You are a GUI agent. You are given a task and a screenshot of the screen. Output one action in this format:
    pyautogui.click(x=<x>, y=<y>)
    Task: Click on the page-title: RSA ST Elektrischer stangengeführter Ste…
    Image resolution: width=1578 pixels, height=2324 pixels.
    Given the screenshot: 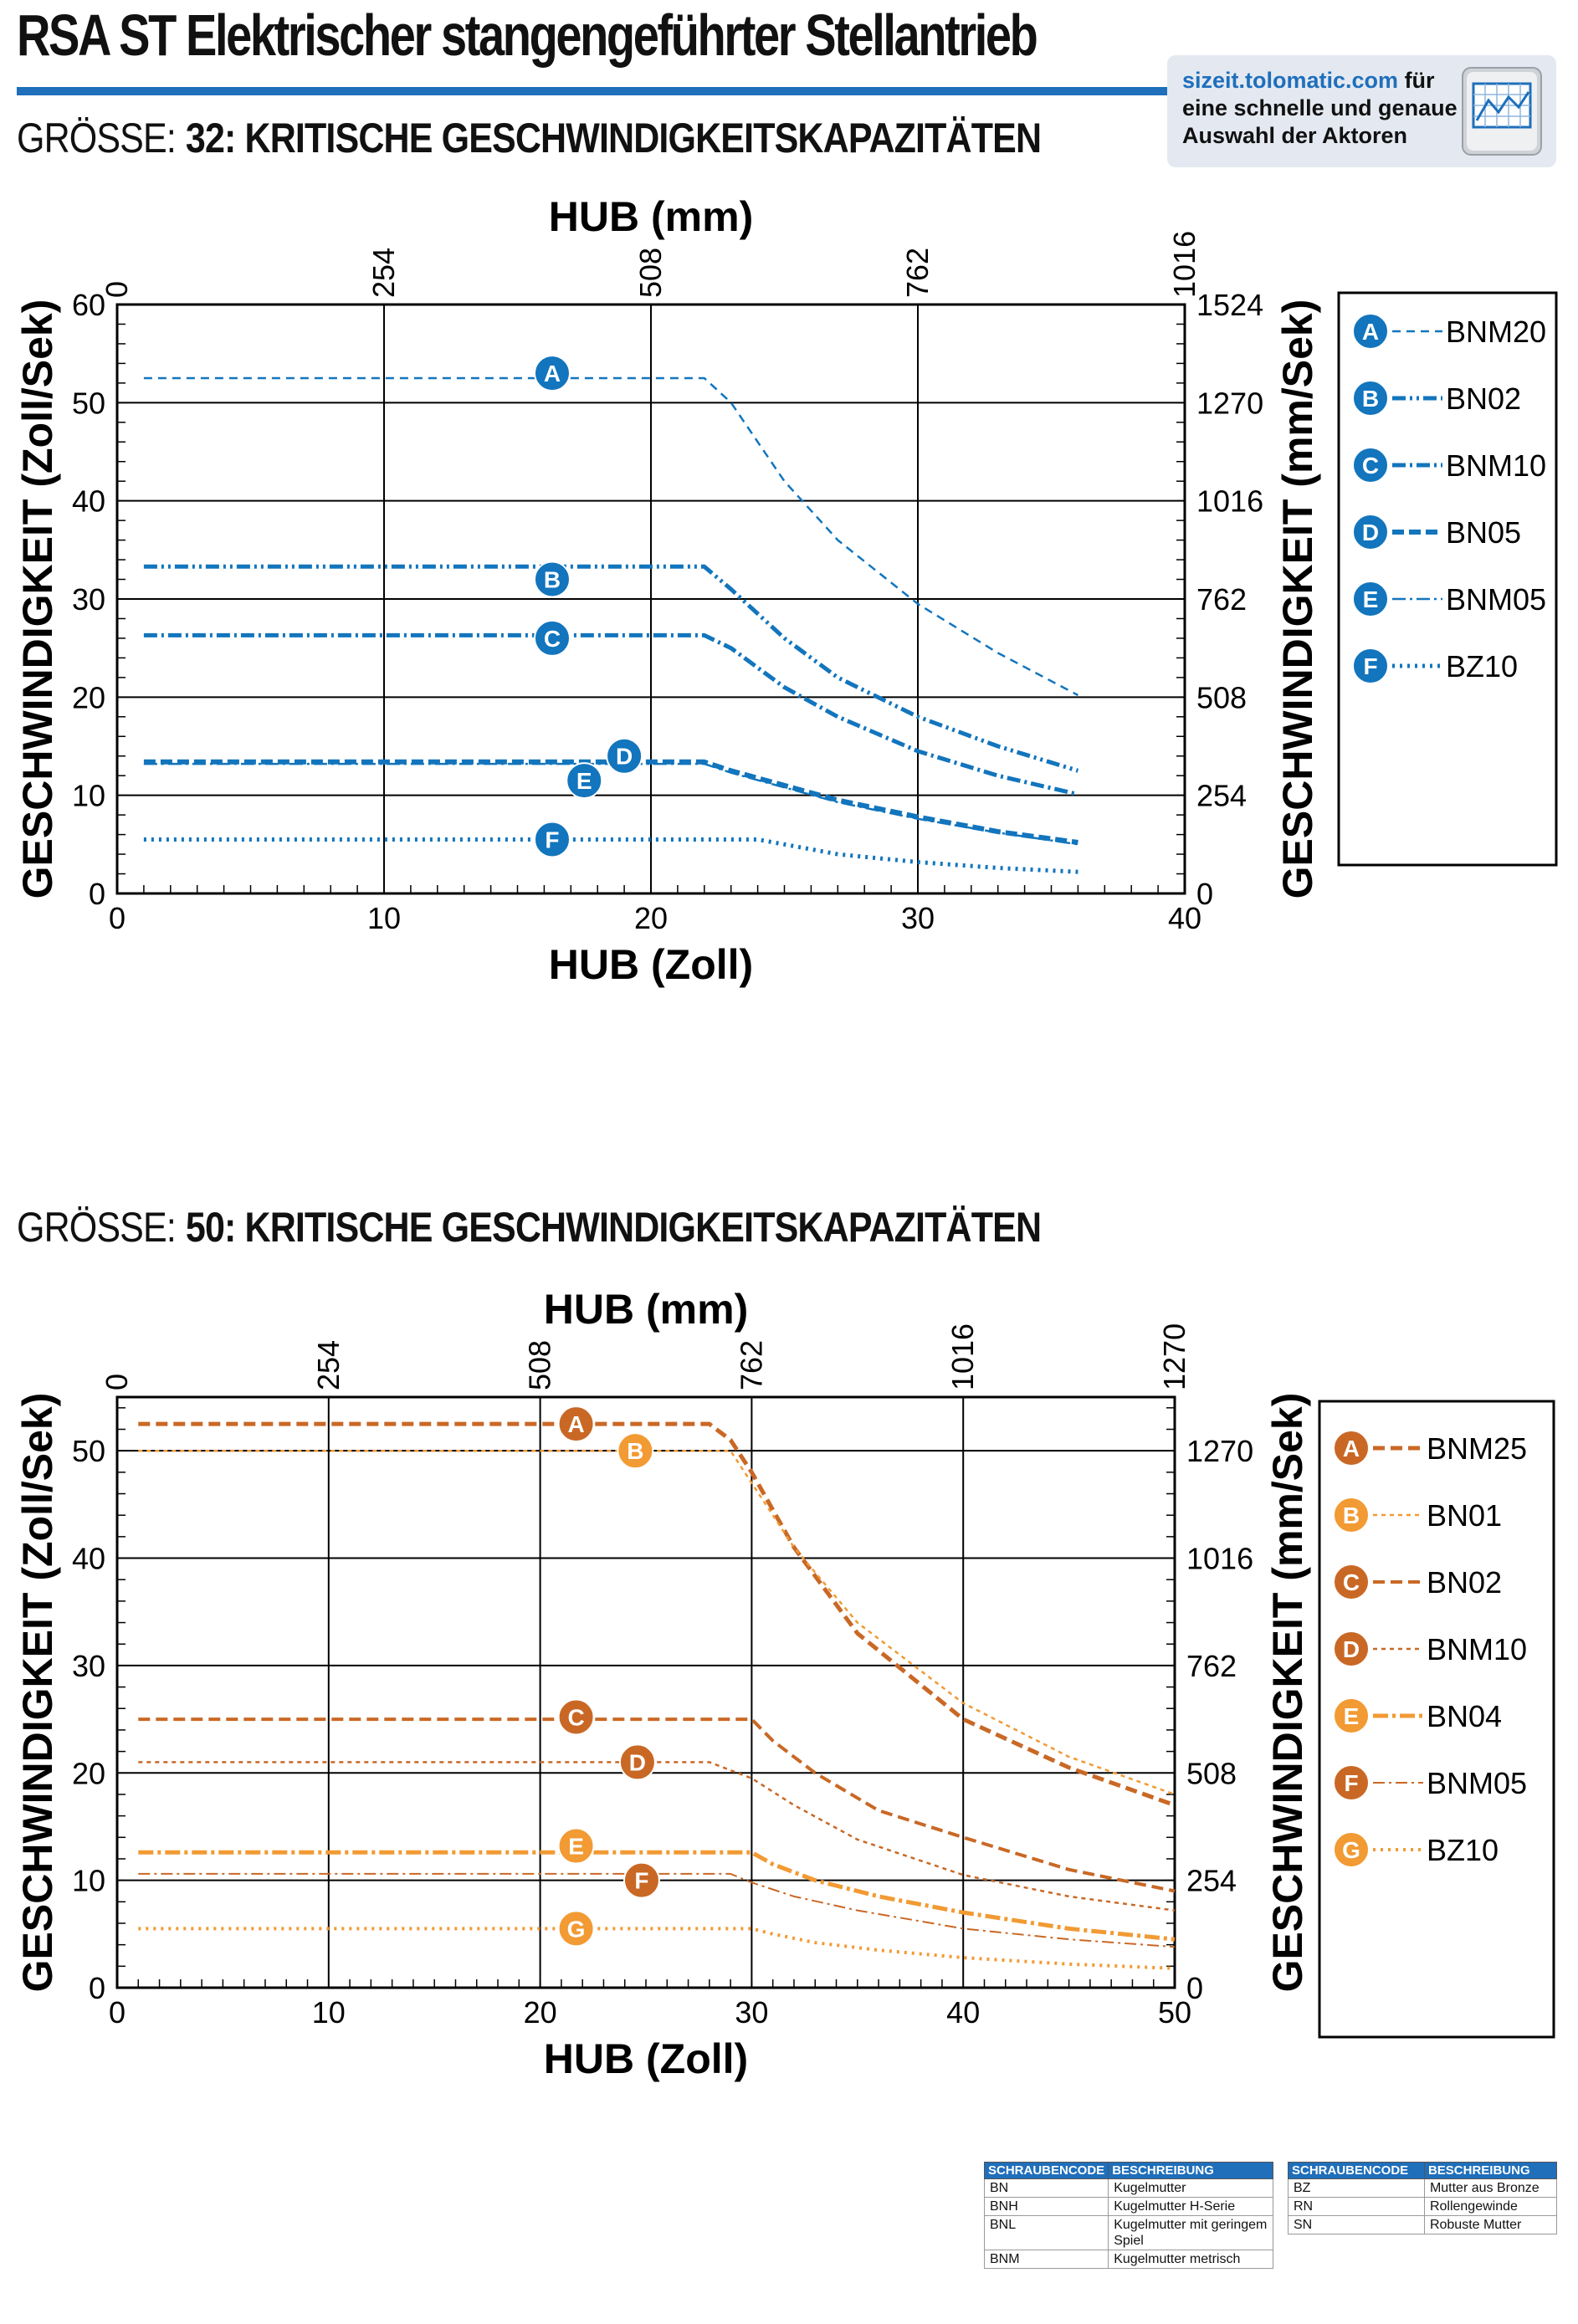 What is the action you would take?
    pyautogui.click(x=527, y=35)
    